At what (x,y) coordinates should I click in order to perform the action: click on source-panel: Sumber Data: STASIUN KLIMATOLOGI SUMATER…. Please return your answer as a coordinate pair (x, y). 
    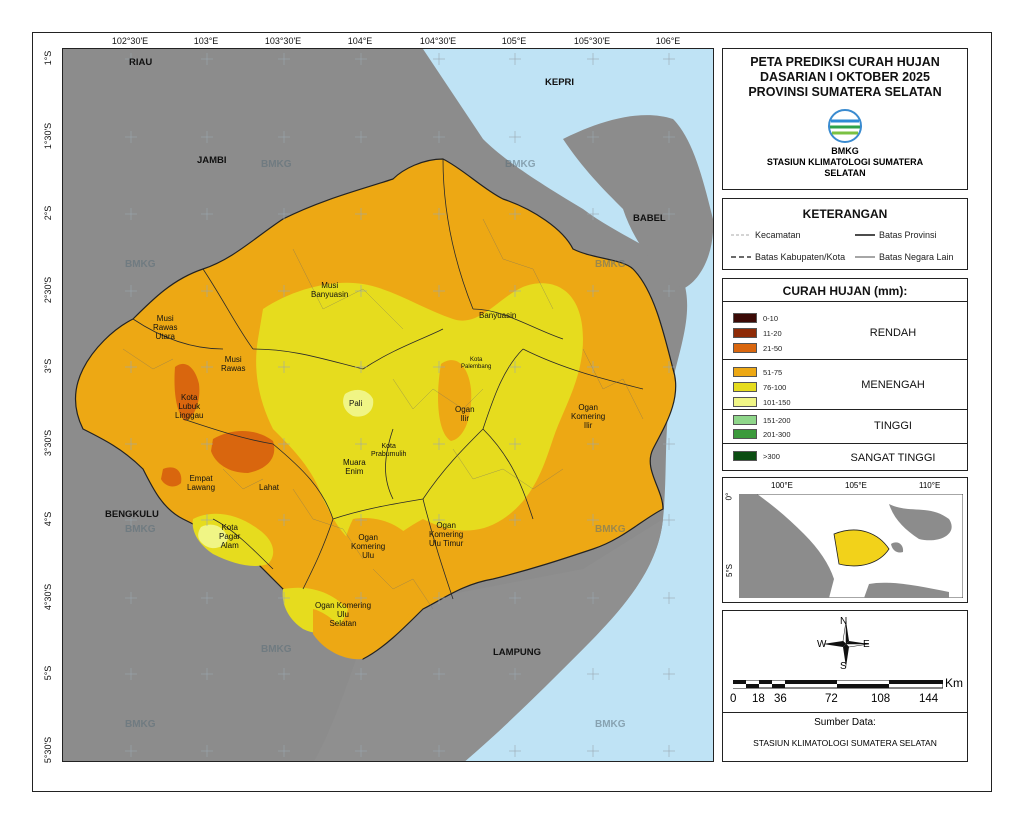
    Looking at the image, I should click on (845, 737).